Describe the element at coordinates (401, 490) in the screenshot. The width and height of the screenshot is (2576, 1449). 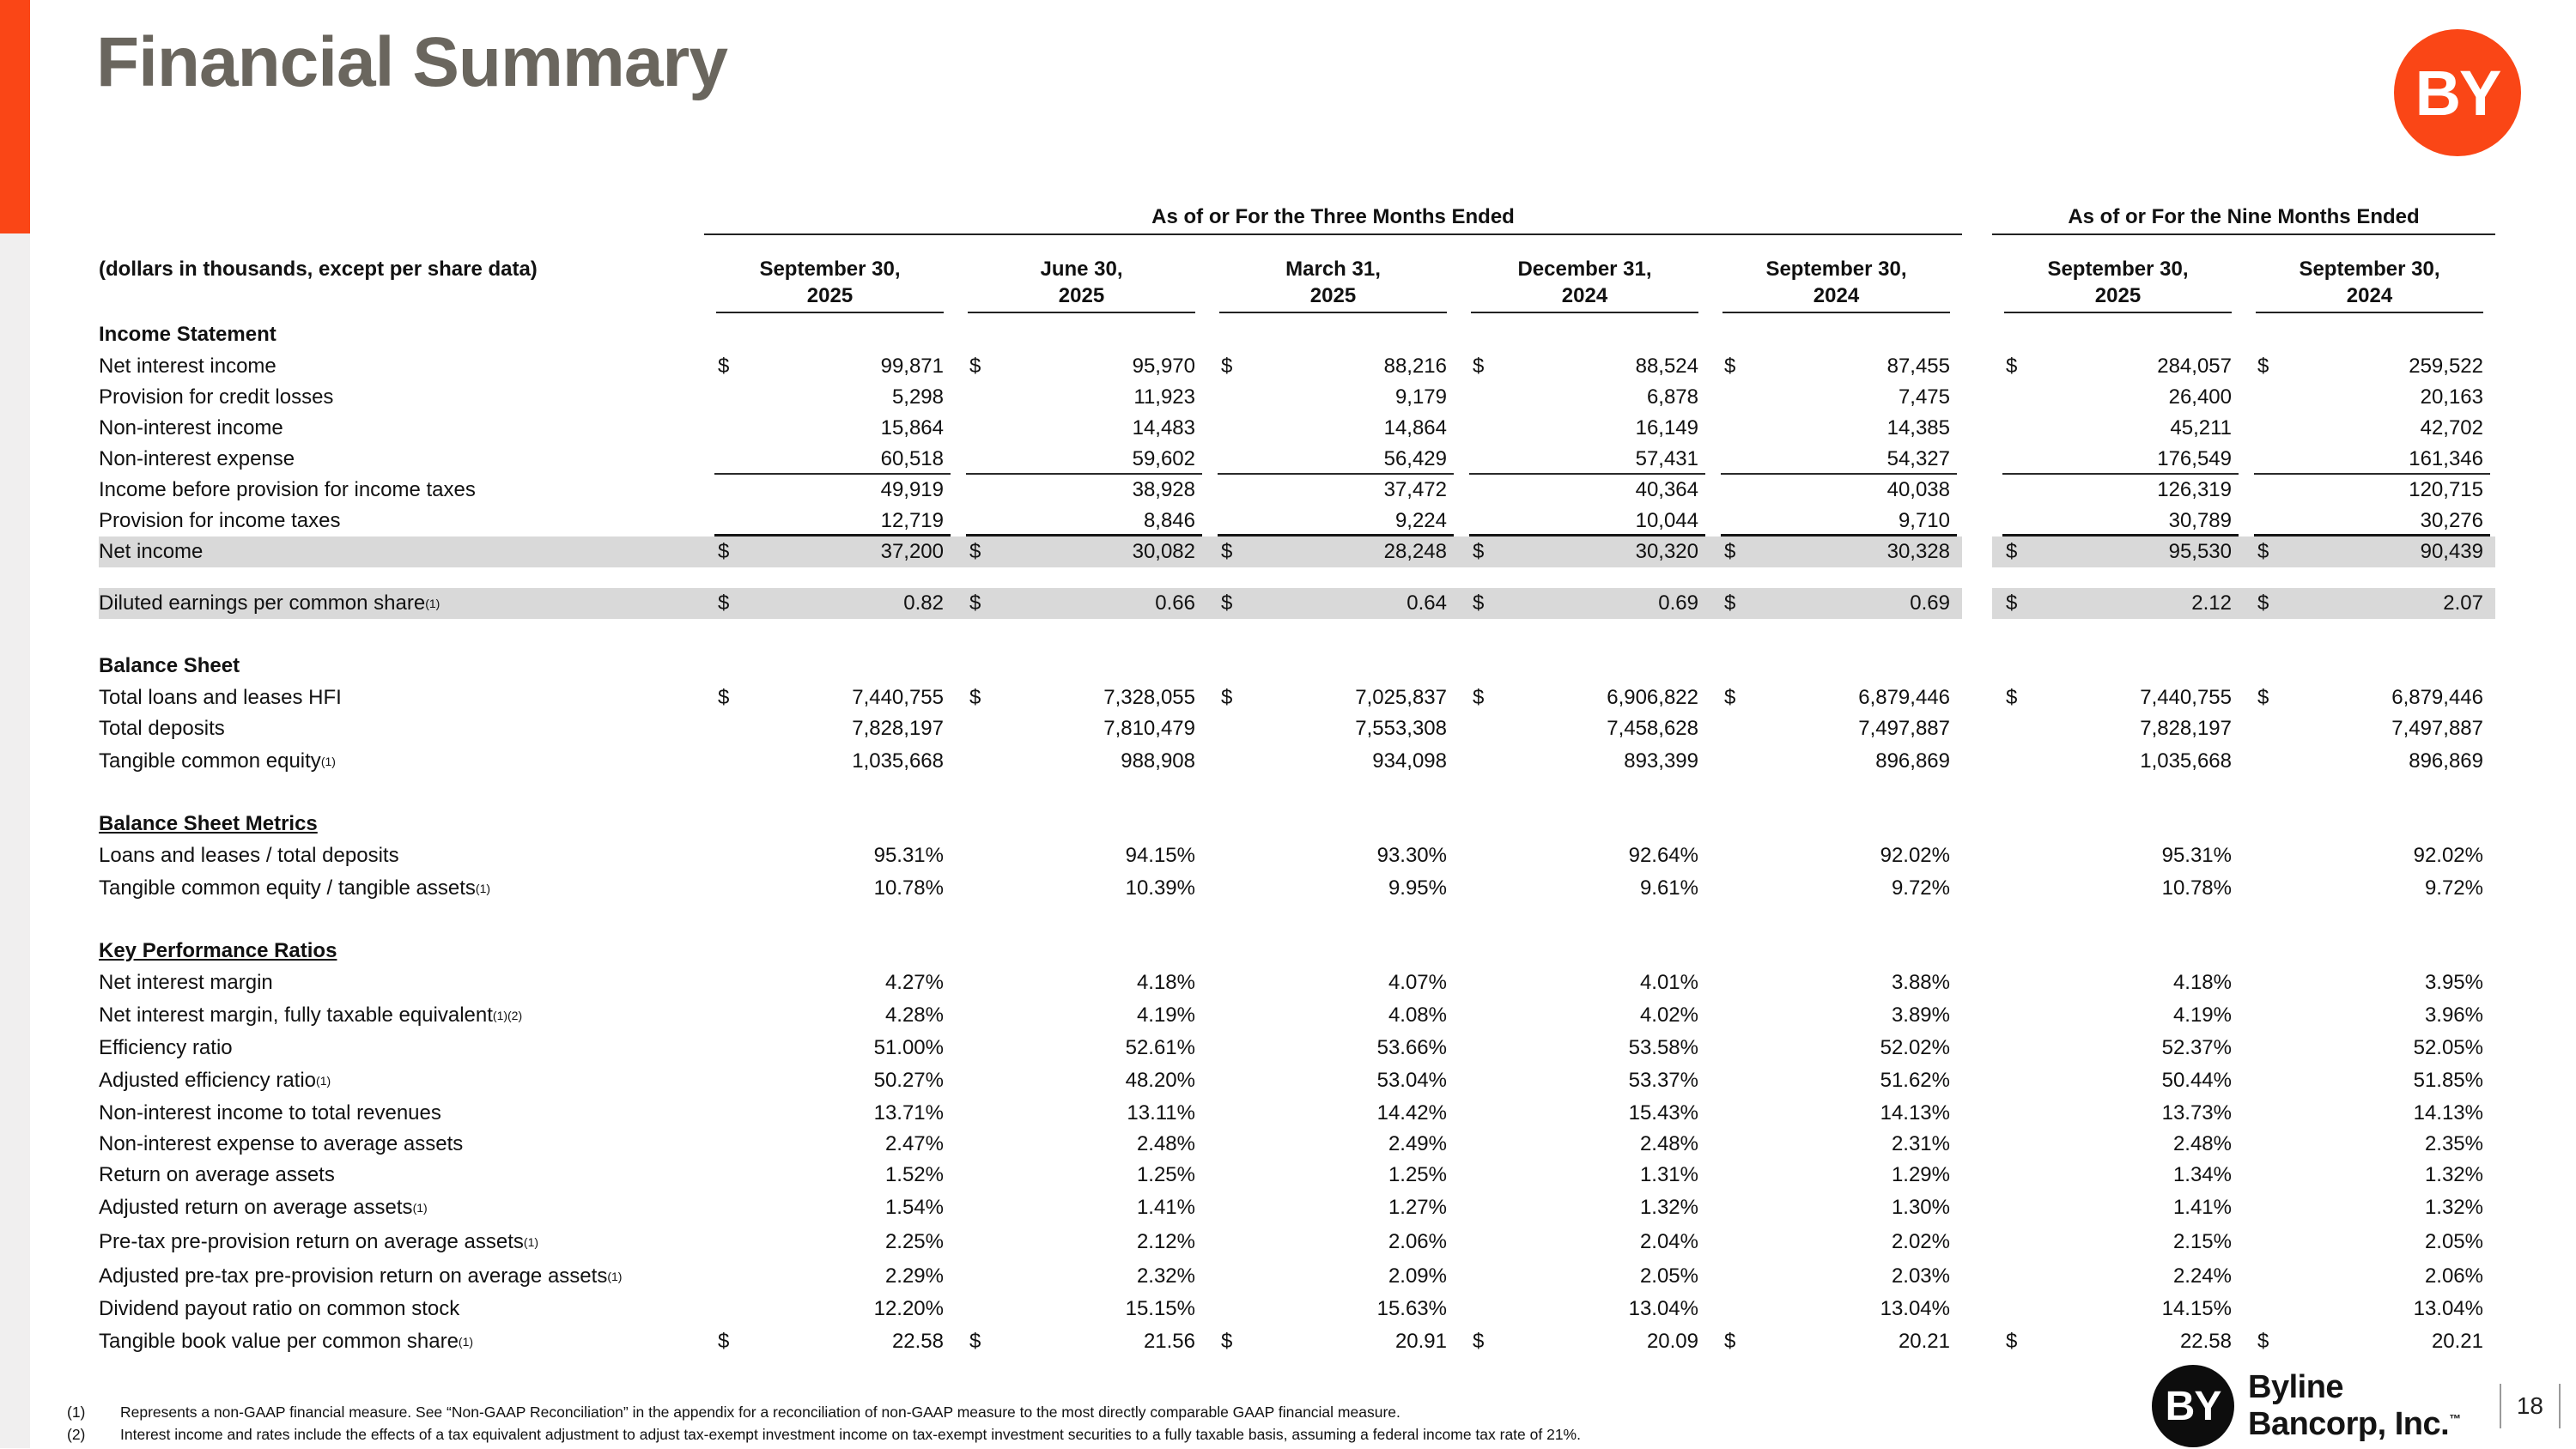
I see `row-label: Income before provision for income taxes` at that location.